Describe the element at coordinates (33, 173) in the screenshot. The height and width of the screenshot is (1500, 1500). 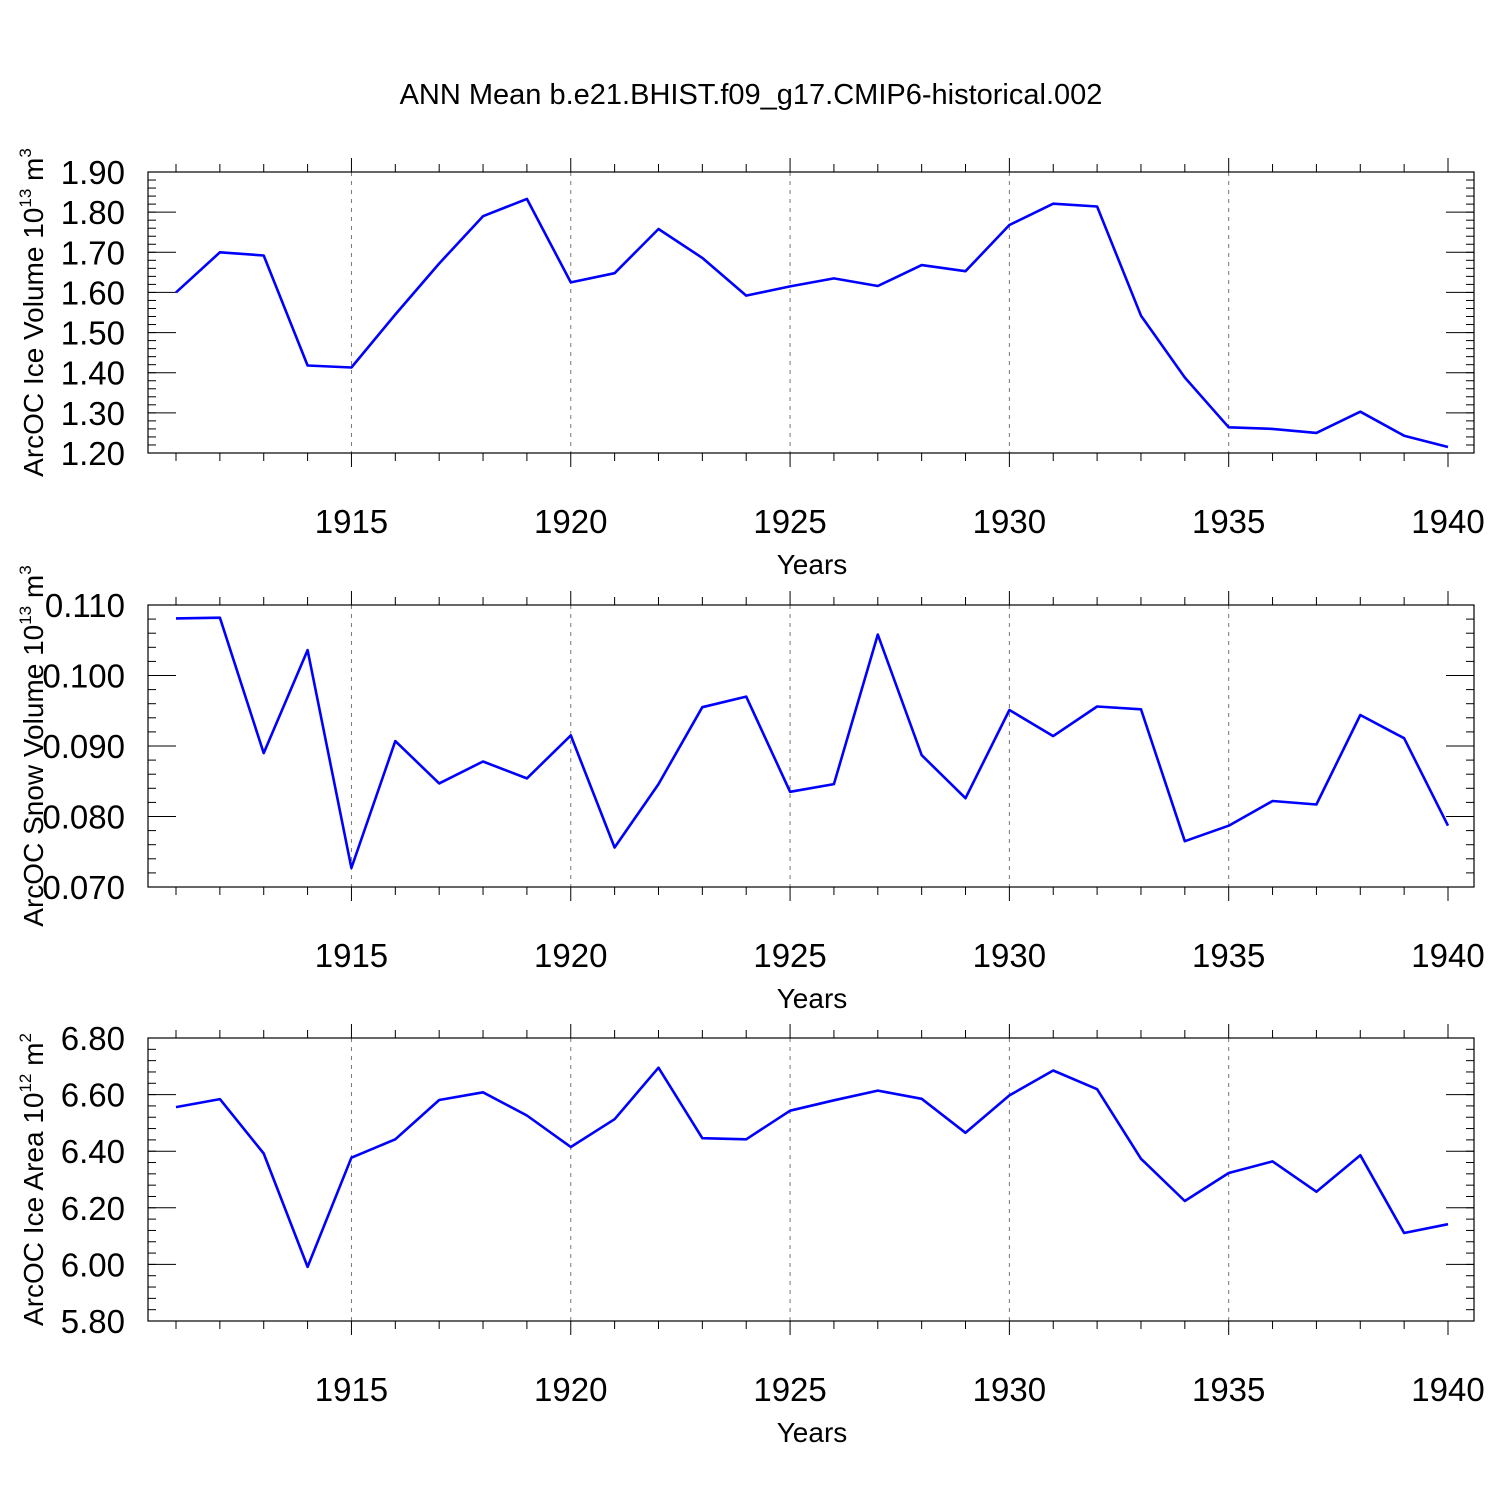
I see `chart-0-y-axis-title-part-2: m` at that location.